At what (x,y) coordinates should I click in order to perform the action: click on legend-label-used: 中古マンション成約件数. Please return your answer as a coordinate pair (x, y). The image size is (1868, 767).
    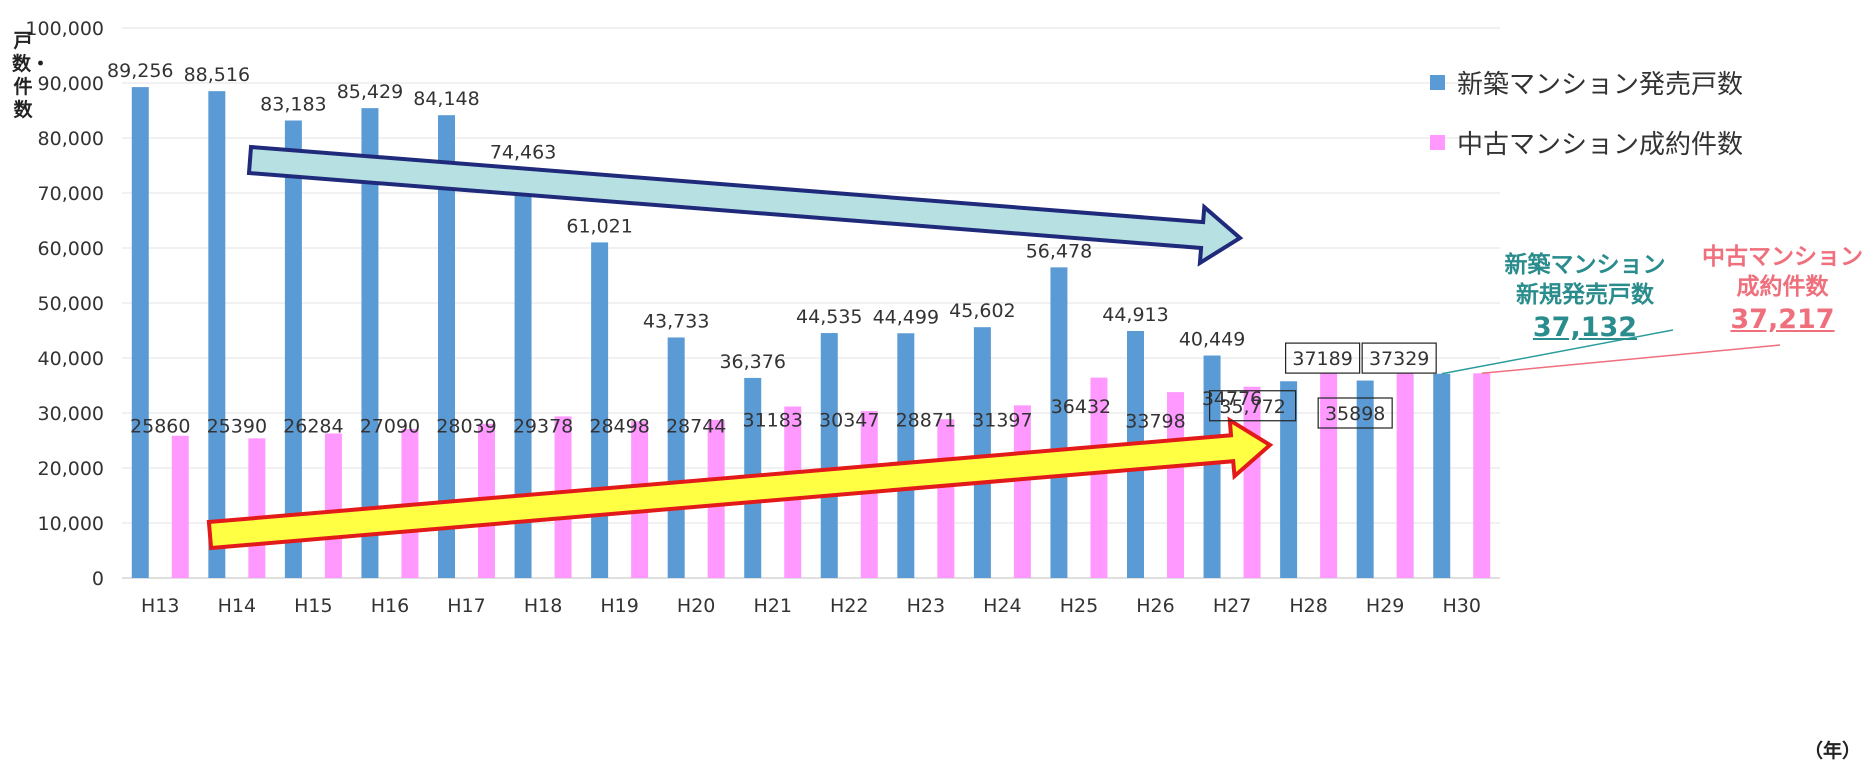
    Looking at the image, I should click on (1600, 144).